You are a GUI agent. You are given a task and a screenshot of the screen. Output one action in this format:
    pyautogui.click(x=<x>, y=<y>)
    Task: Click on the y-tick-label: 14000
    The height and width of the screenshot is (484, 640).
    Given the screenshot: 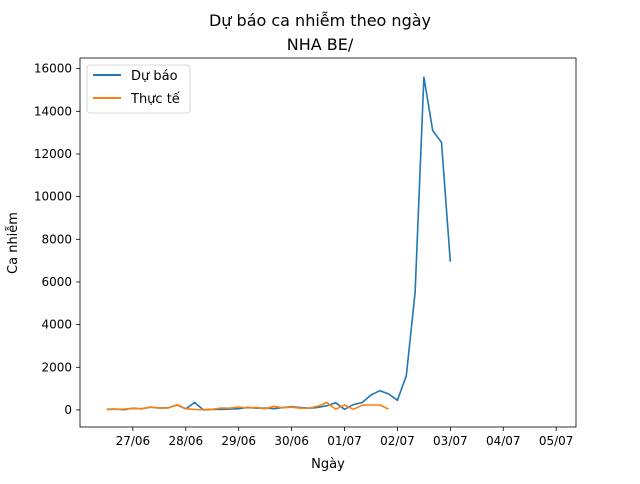 What is the action you would take?
    pyautogui.click(x=53, y=111)
    